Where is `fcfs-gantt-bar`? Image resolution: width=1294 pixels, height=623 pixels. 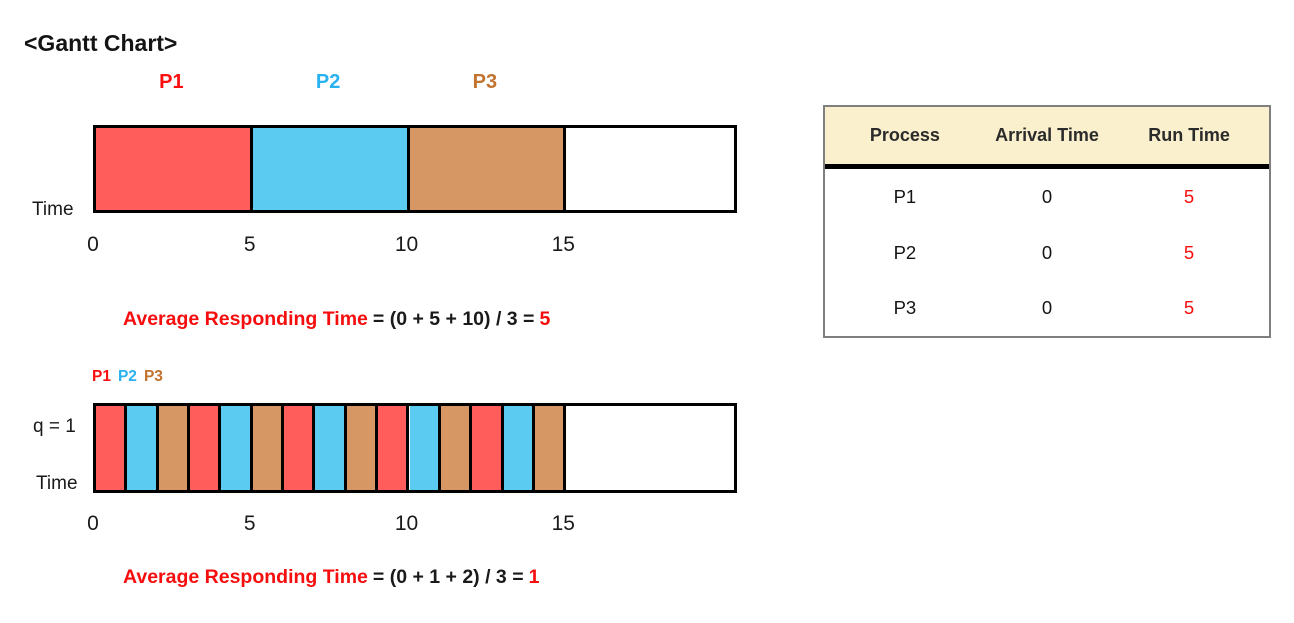
fcfs-gantt-bar is located at coordinates (415, 169).